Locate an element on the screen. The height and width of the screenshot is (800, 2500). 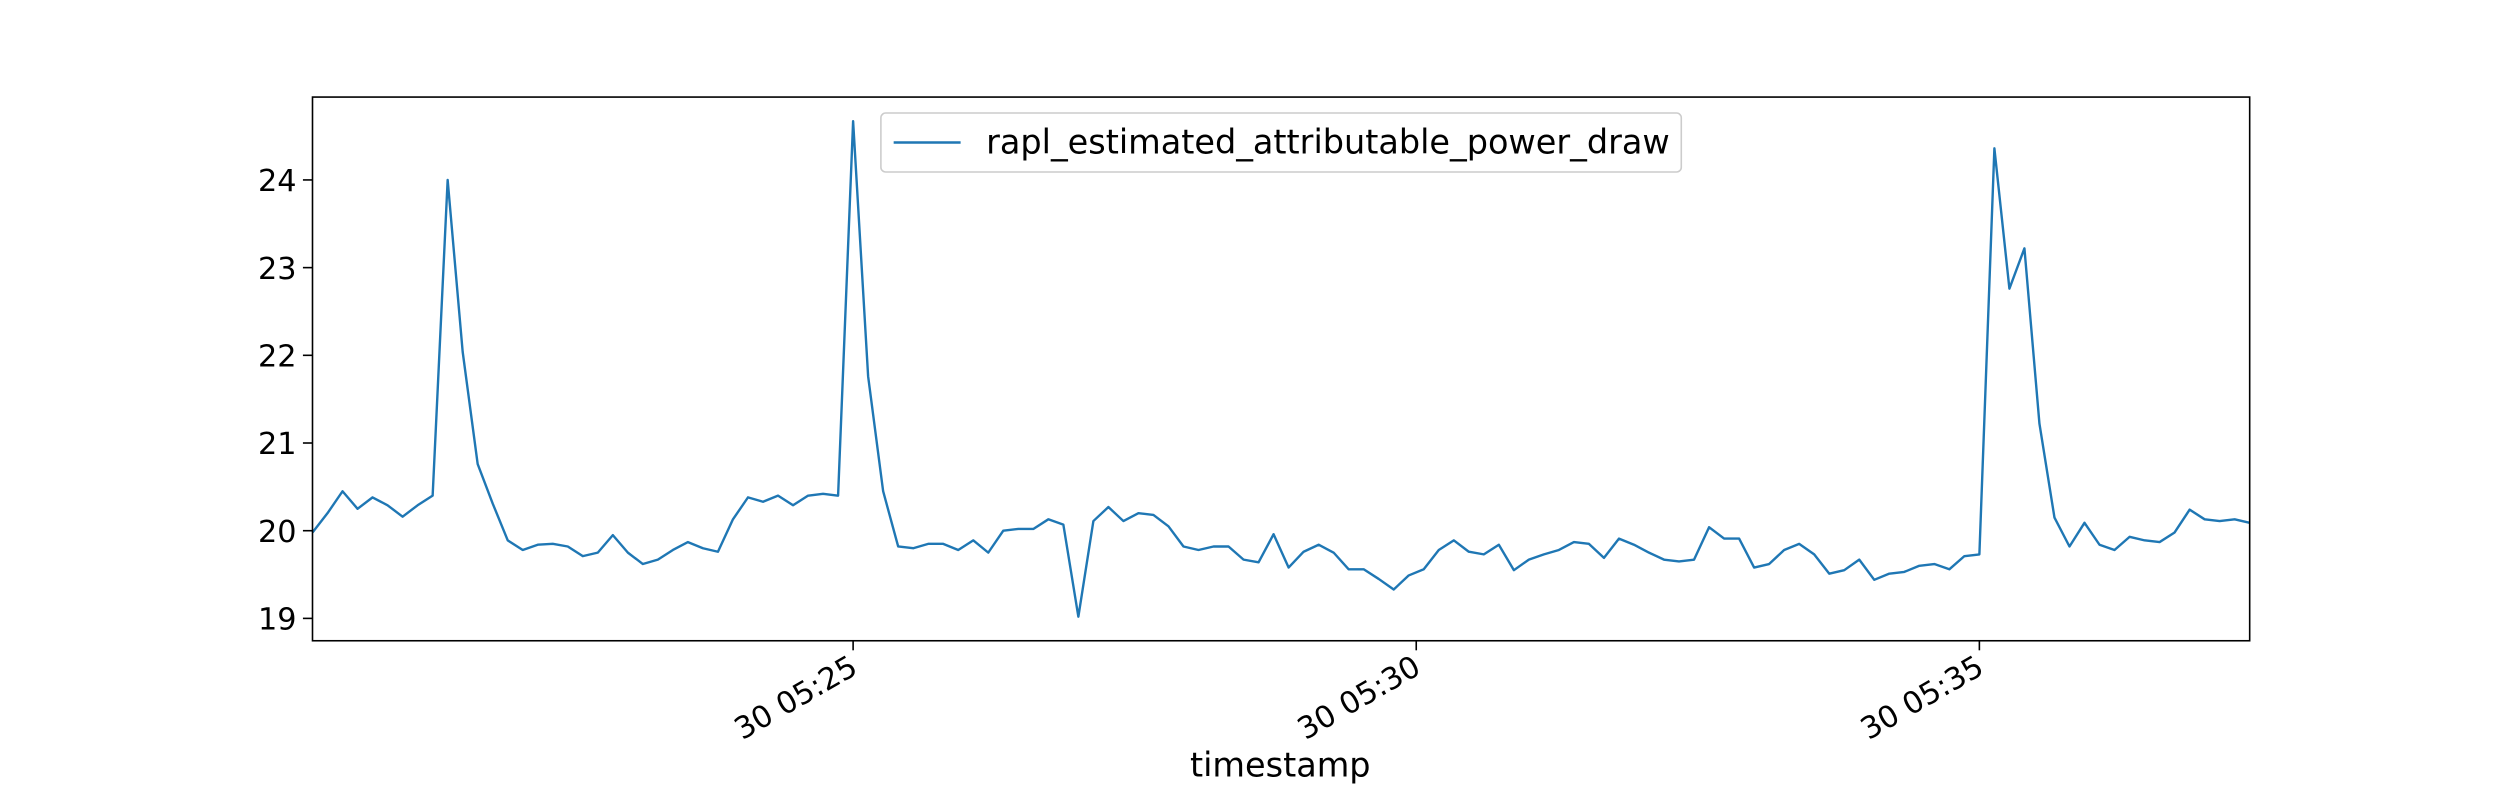
y-tick-label: 19 is located at coordinates (277, 620).